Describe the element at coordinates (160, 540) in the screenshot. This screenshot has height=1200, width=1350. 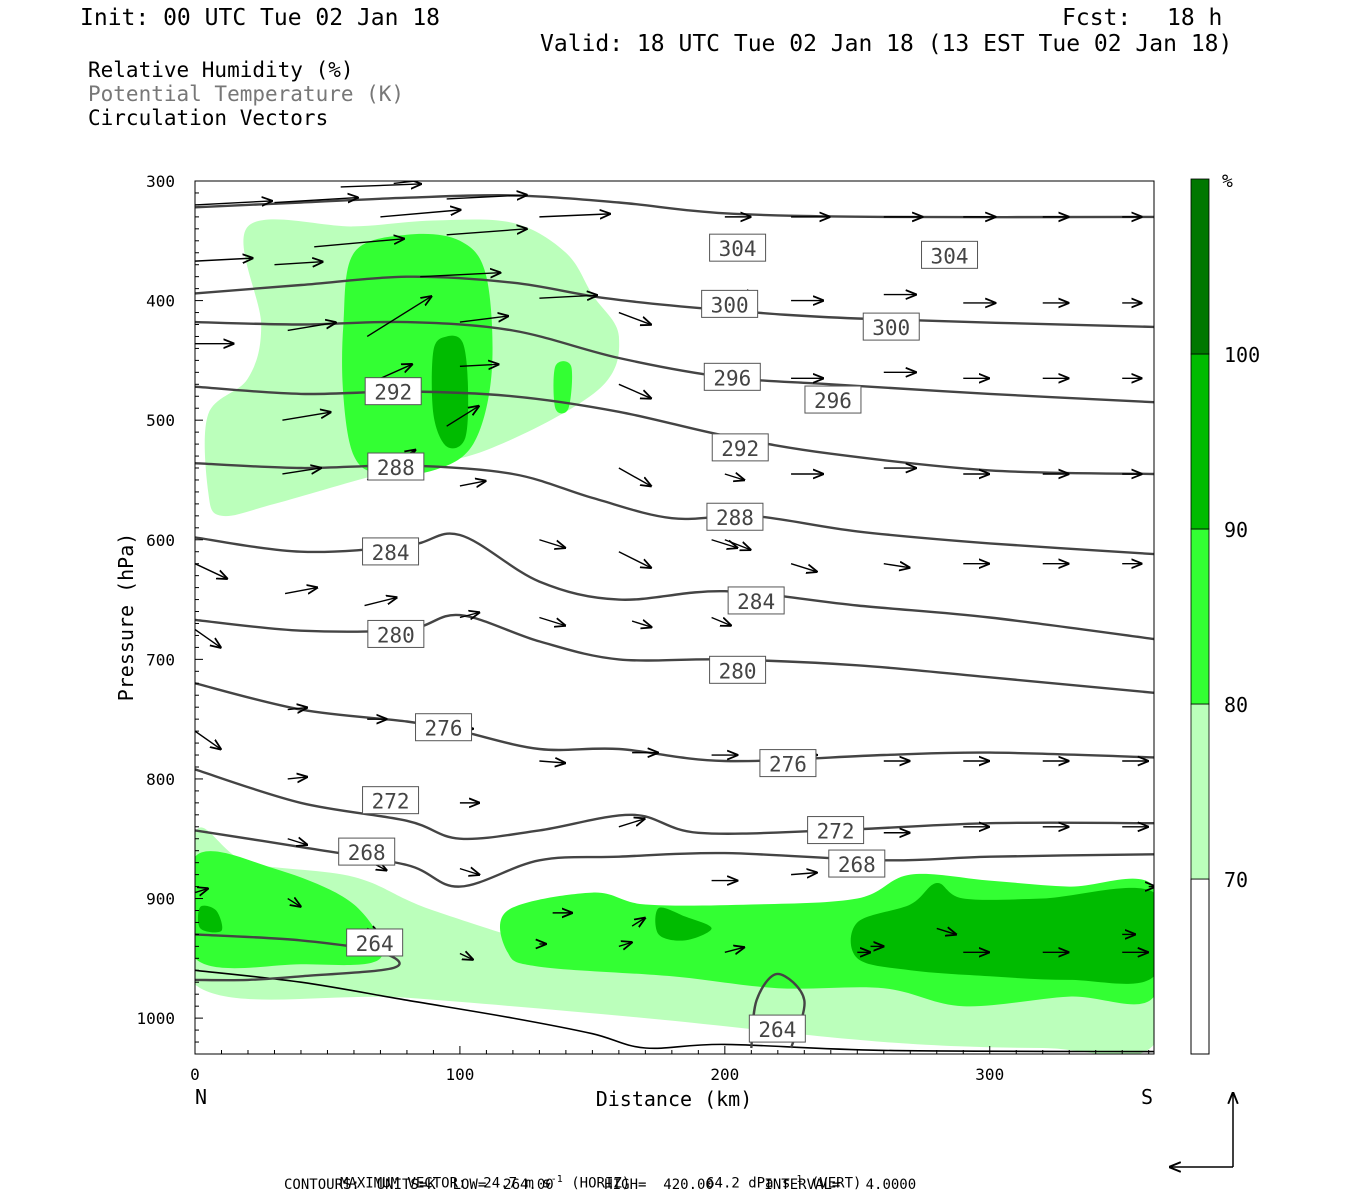
I see `y-tick-label: 600` at that location.